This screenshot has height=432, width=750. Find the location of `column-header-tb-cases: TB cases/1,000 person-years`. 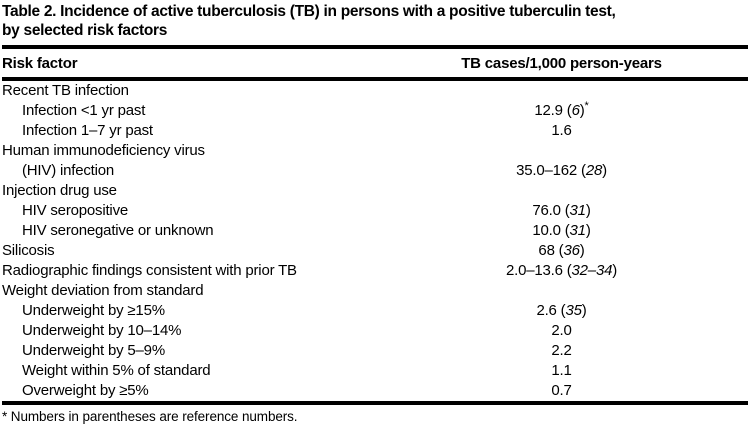

column-header-tb-cases: TB cases/1,000 person-years is located at coordinates (561, 64).